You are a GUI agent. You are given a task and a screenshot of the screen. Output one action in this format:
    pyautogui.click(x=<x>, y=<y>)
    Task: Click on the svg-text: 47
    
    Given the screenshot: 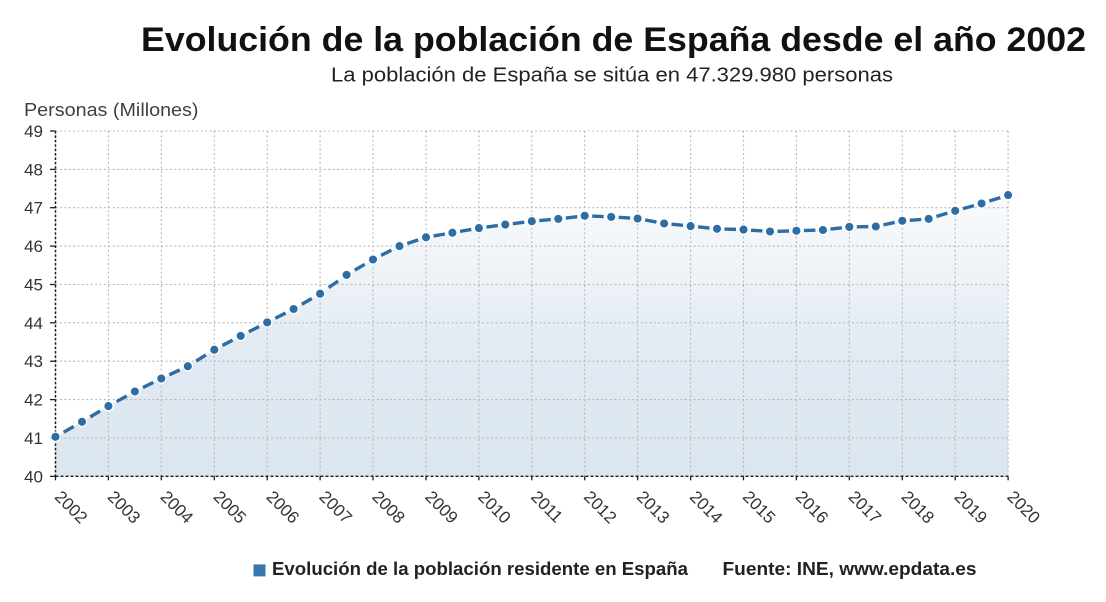 What is the action you would take?
    pyautogui.click(x=33, y=208)
    